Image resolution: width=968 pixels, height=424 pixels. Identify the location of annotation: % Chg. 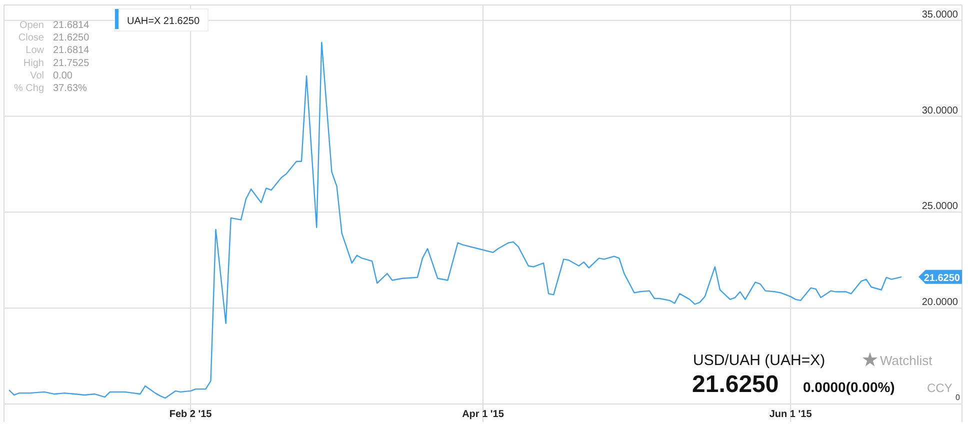
(29, 88).